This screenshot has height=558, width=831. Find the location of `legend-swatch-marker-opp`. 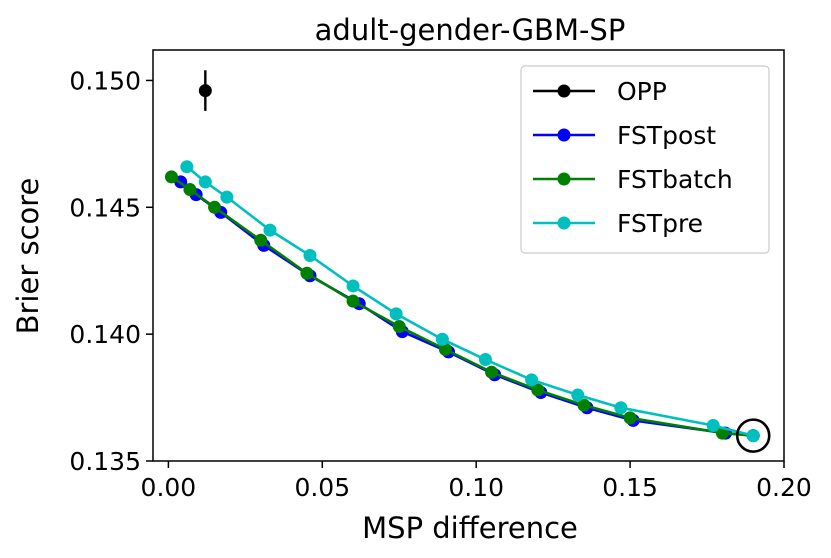

legend-swatch-marker-opp is located at coordinates (564, 91).